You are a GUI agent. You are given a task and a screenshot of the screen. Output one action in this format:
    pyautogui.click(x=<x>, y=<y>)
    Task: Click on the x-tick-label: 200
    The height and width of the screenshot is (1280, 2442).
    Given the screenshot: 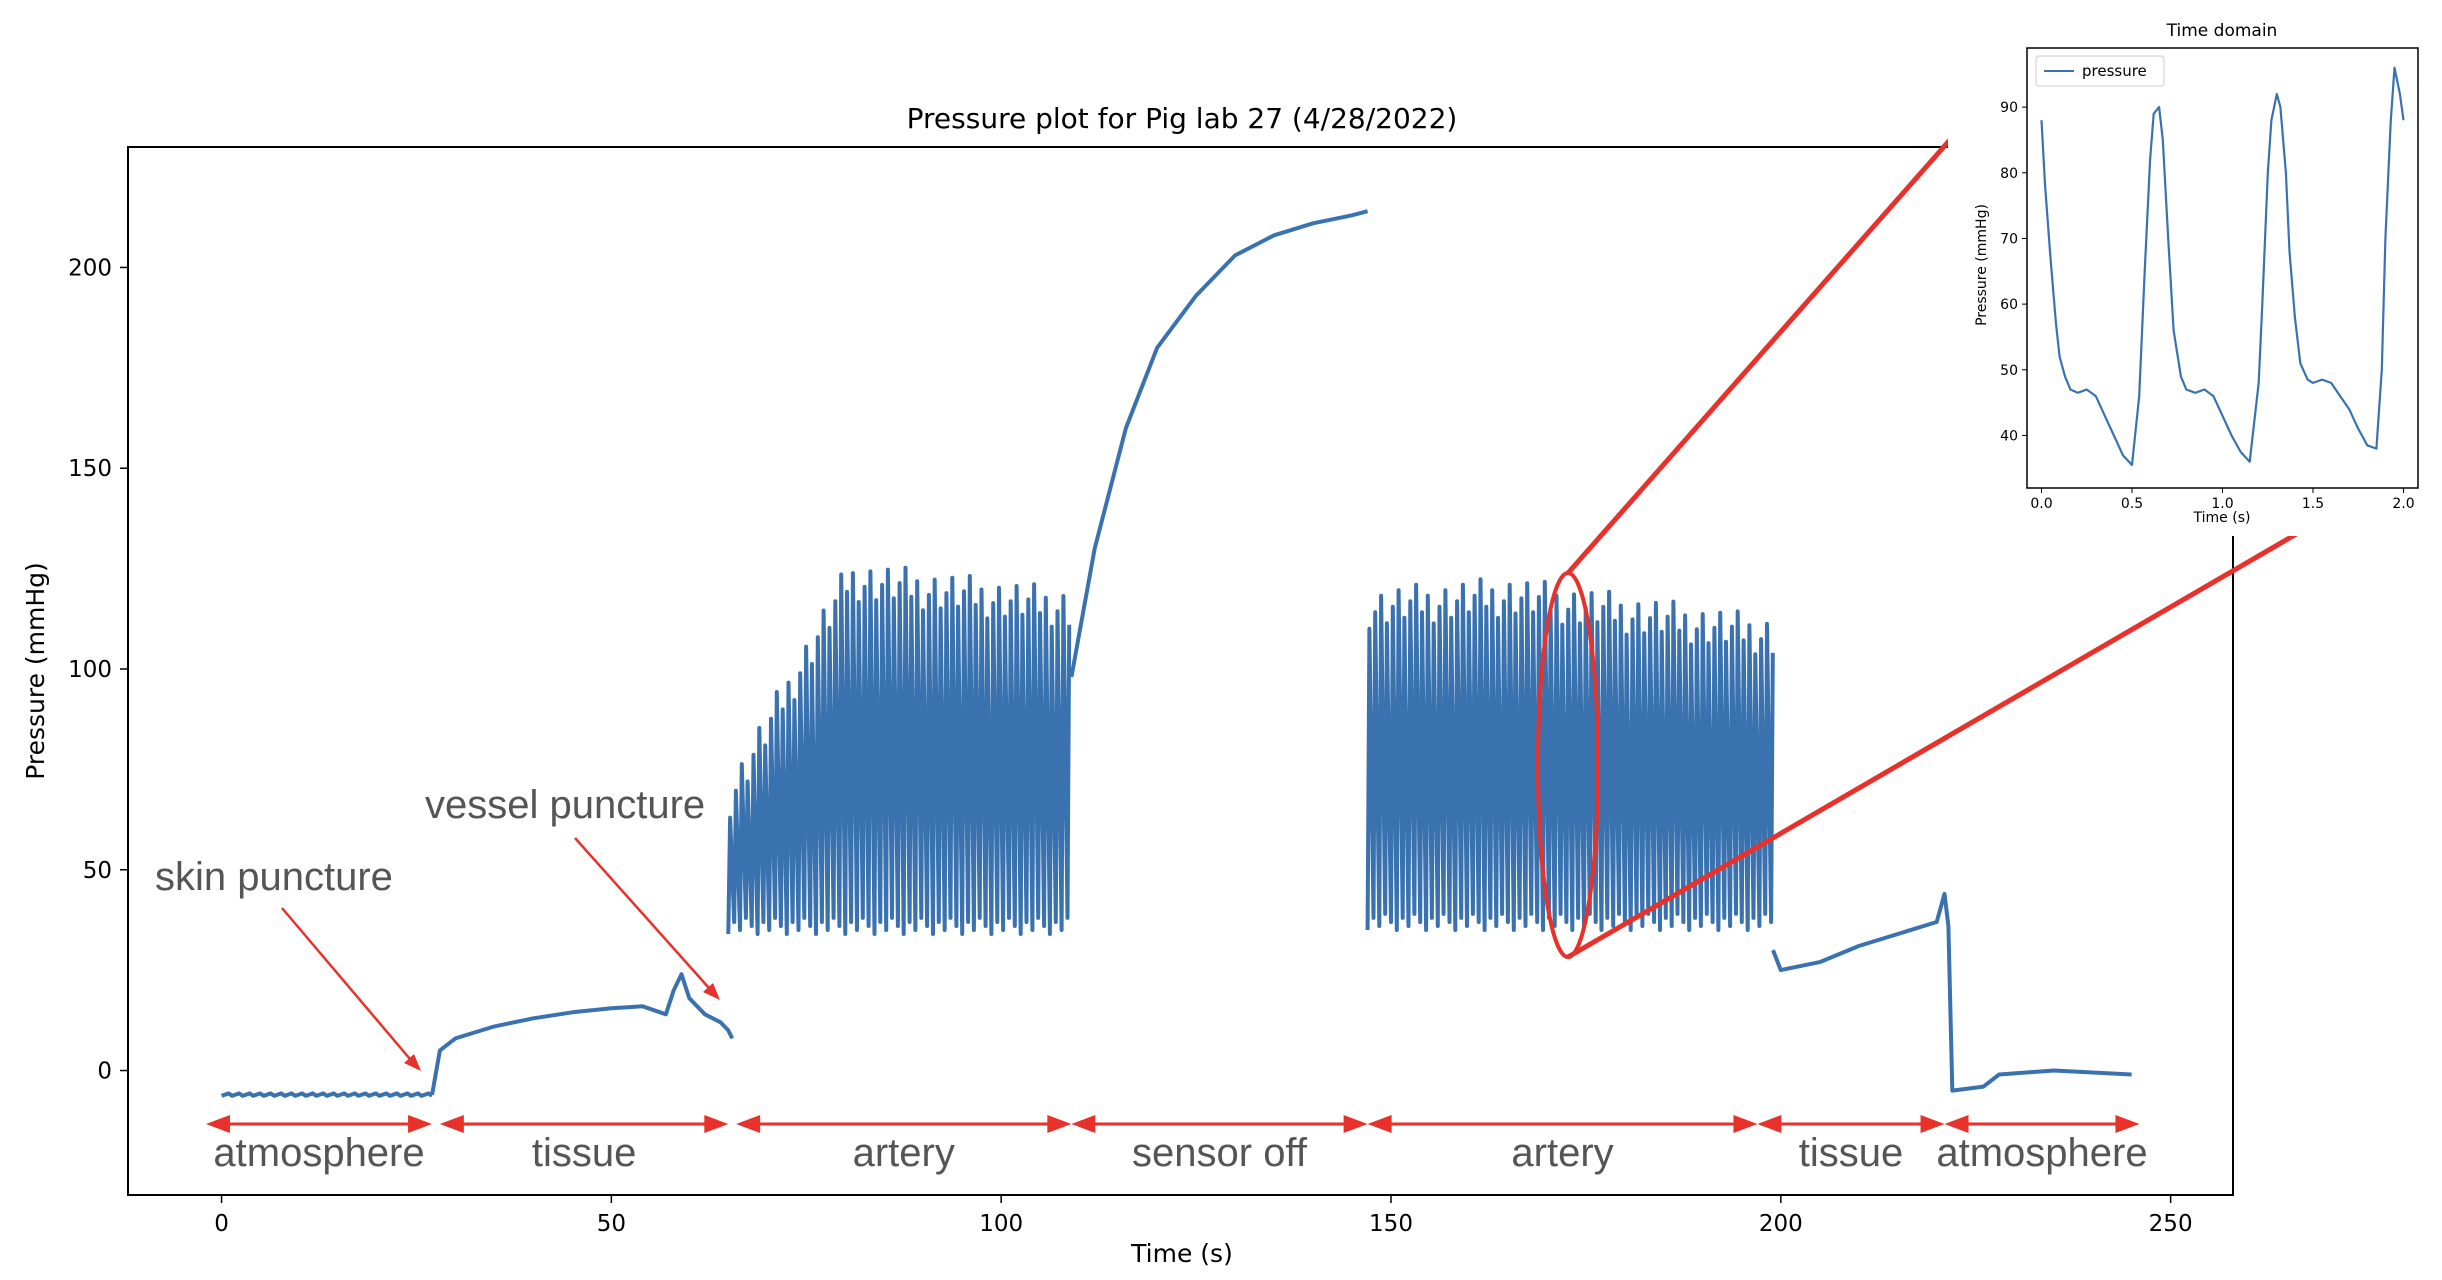 What is the action you would take?
    pyautogui.click(x=1781, y=1224)
    